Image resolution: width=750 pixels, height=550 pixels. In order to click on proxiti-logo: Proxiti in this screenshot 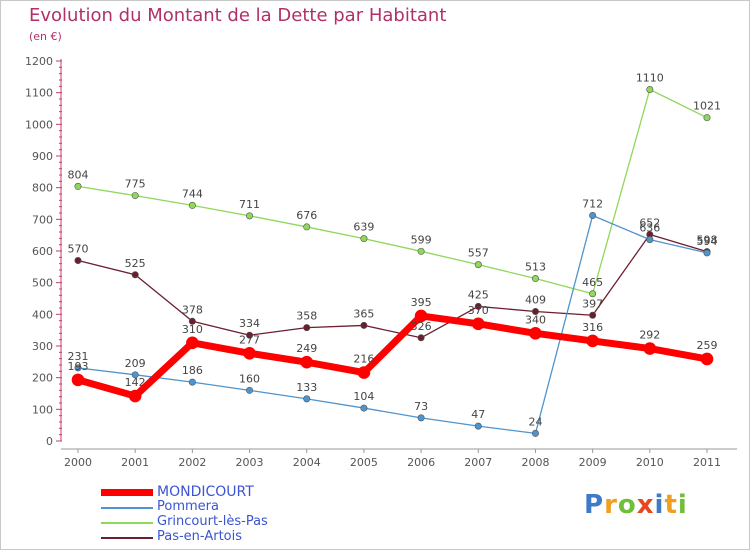, I will do `click(636, 505)`.